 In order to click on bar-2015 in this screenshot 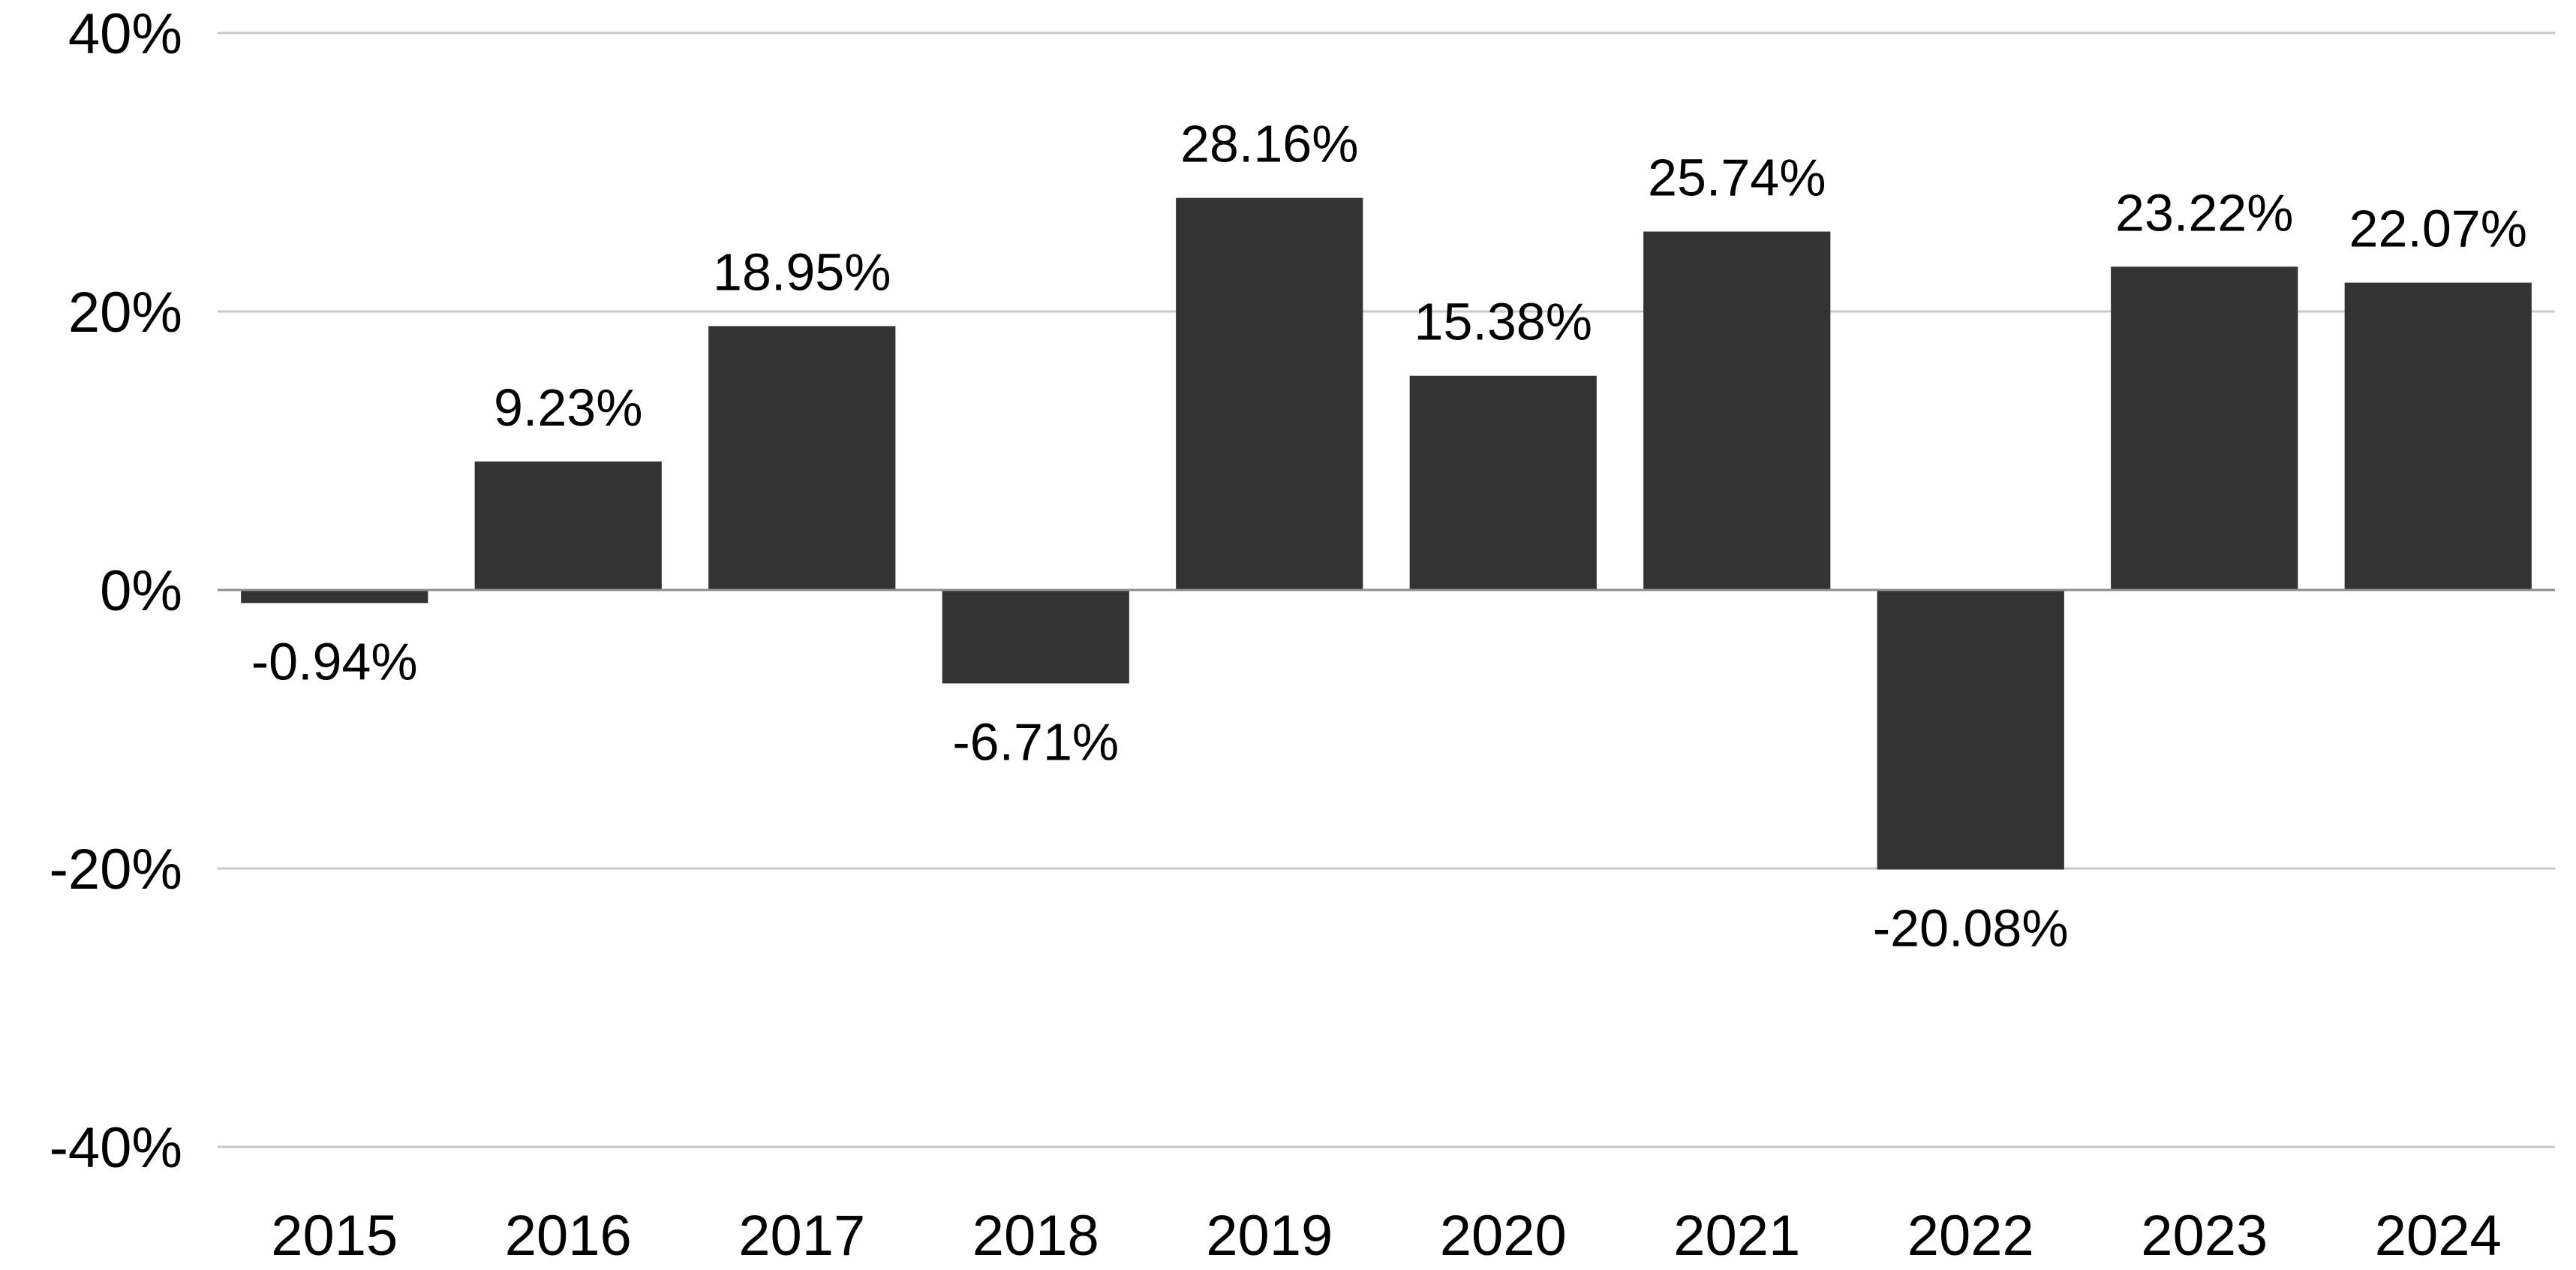, I will do `click(334, 596)`.